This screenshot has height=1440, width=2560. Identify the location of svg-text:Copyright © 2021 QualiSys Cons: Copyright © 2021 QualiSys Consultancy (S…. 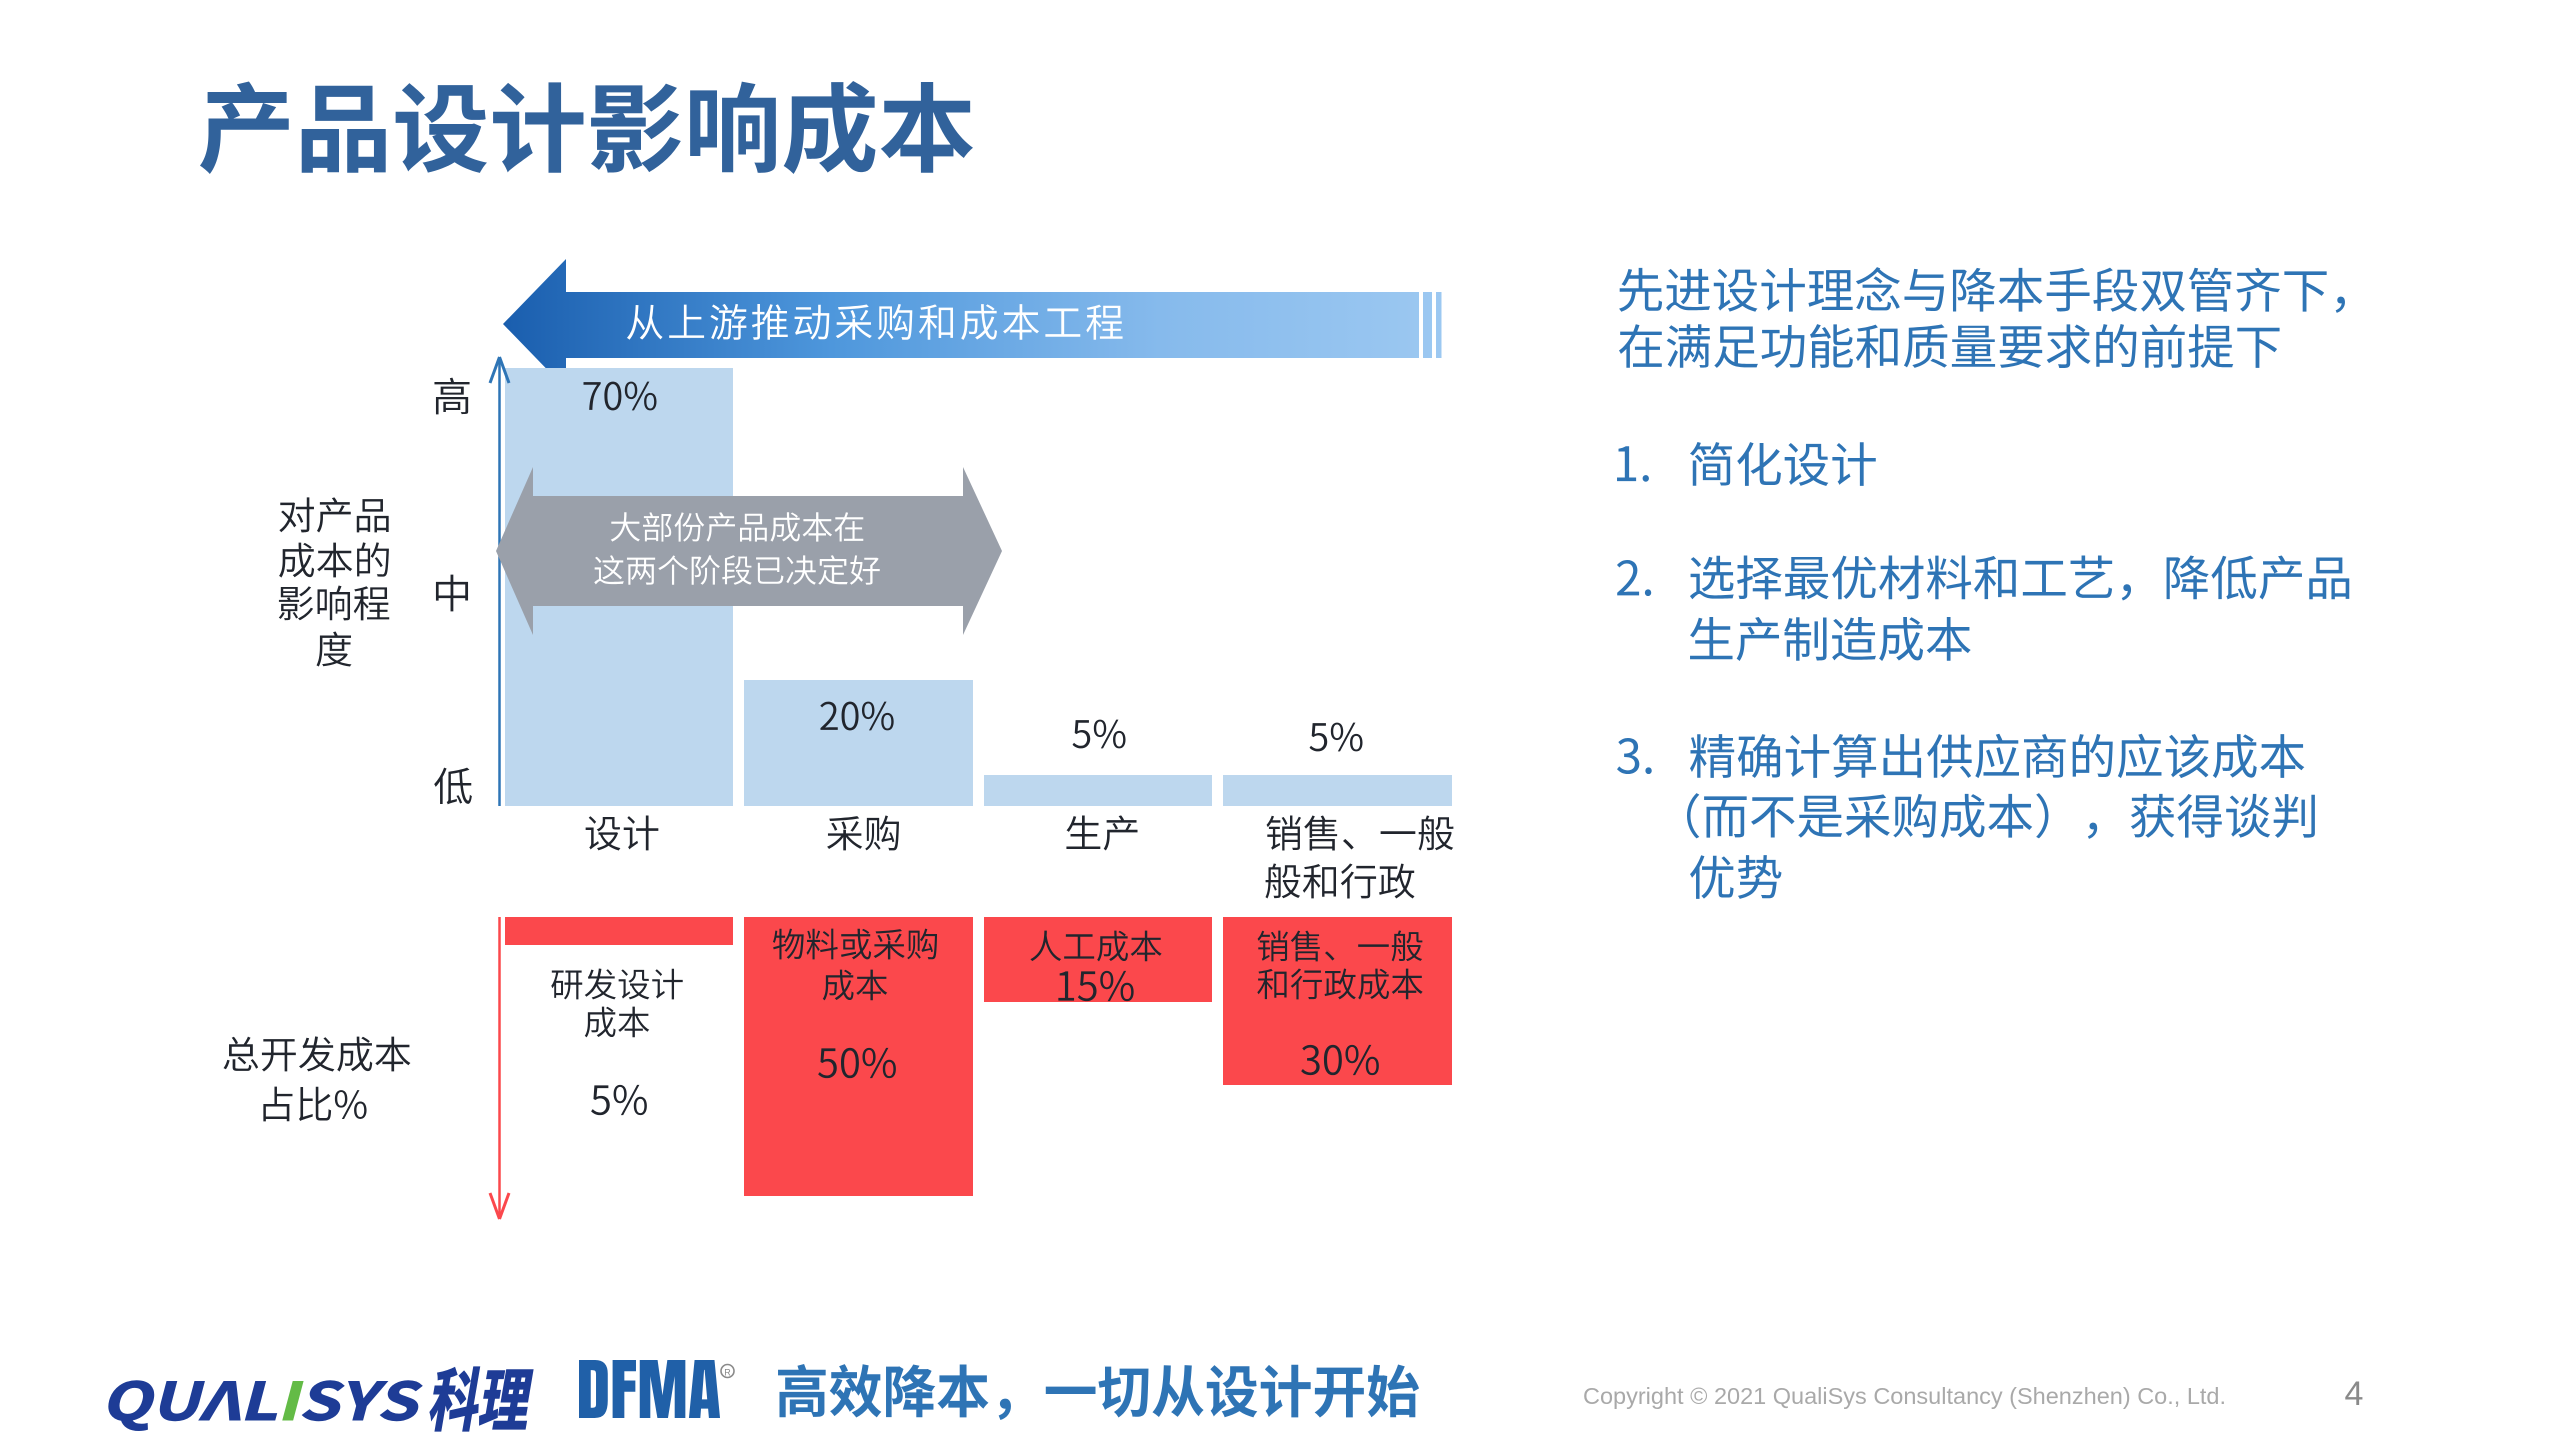
(1904, 1396).